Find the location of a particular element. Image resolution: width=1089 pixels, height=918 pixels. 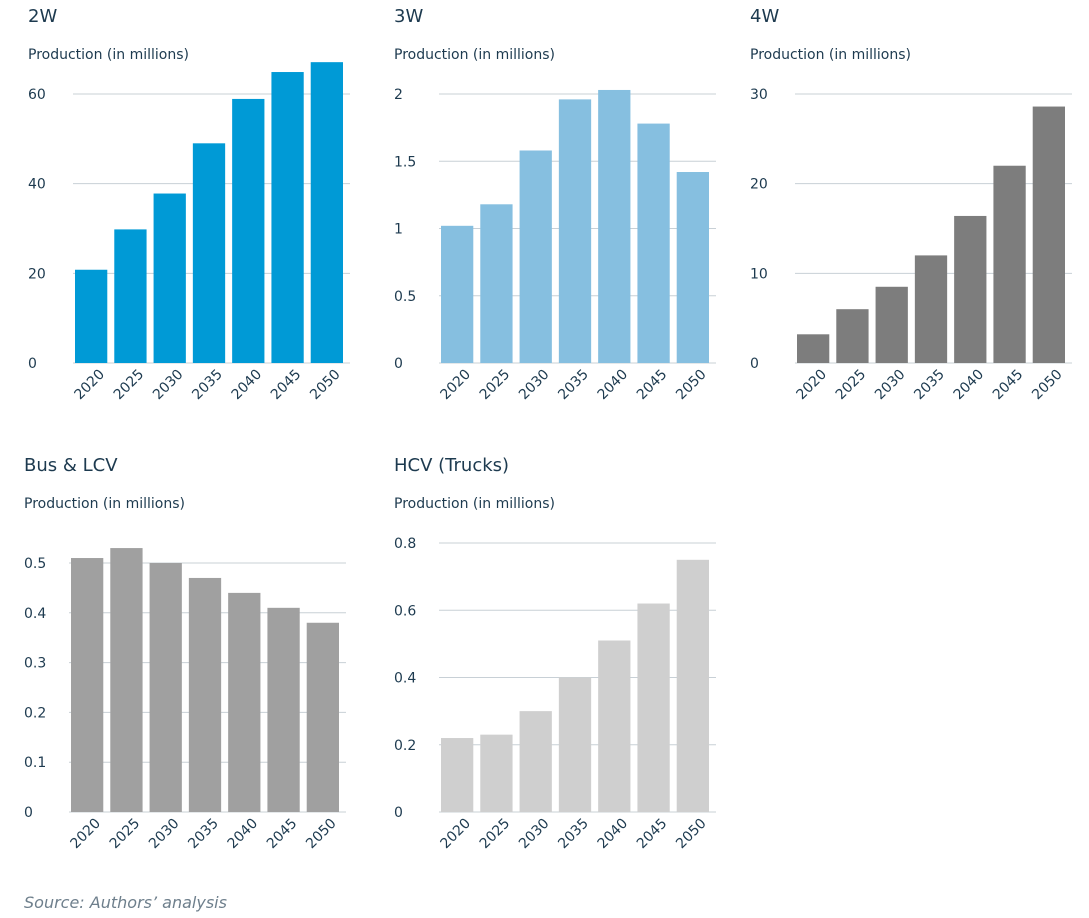

y-tick-label: 30 is located at coordinates (759, 95).